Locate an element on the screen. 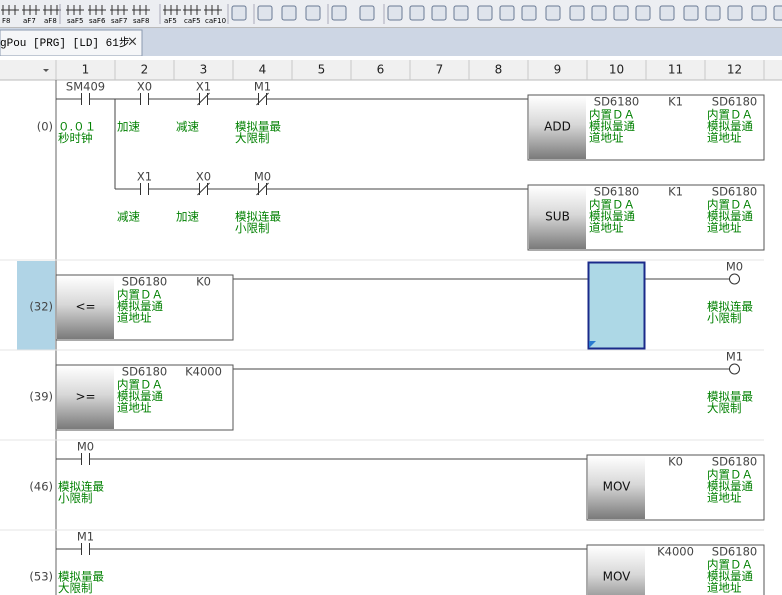 The width and height of the screenshot is (782, 595). tab-close: × is located at coordinates (132, 42).